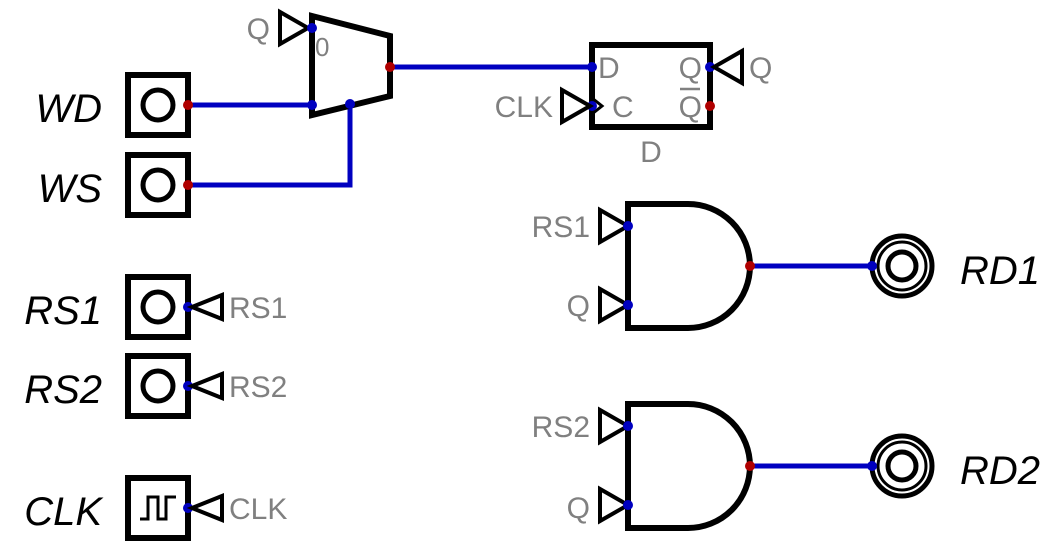 The width and height of the screenshot is (1062, 544). I want to click on and-gate-1: RS1 Q, so click(643, 266).